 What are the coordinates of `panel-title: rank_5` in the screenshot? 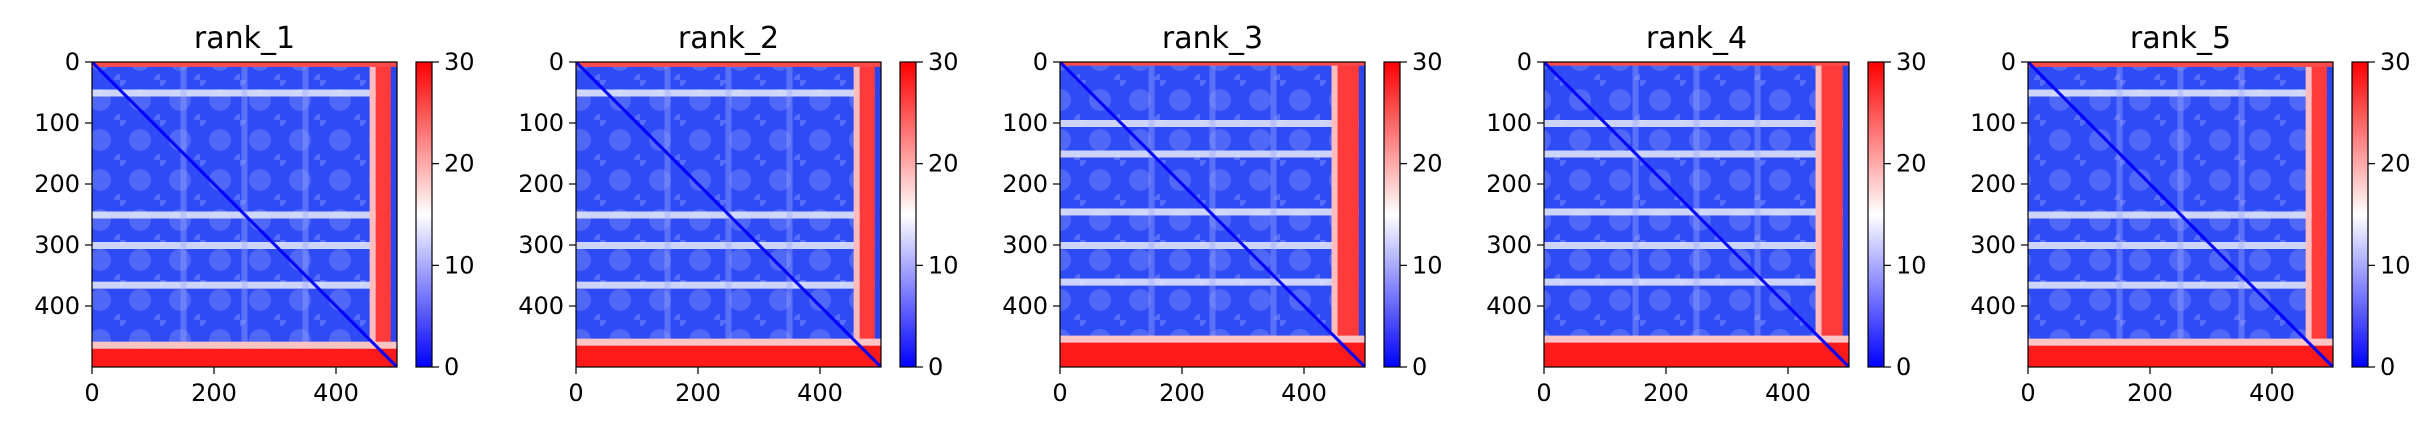 It's located at (2180, 38).